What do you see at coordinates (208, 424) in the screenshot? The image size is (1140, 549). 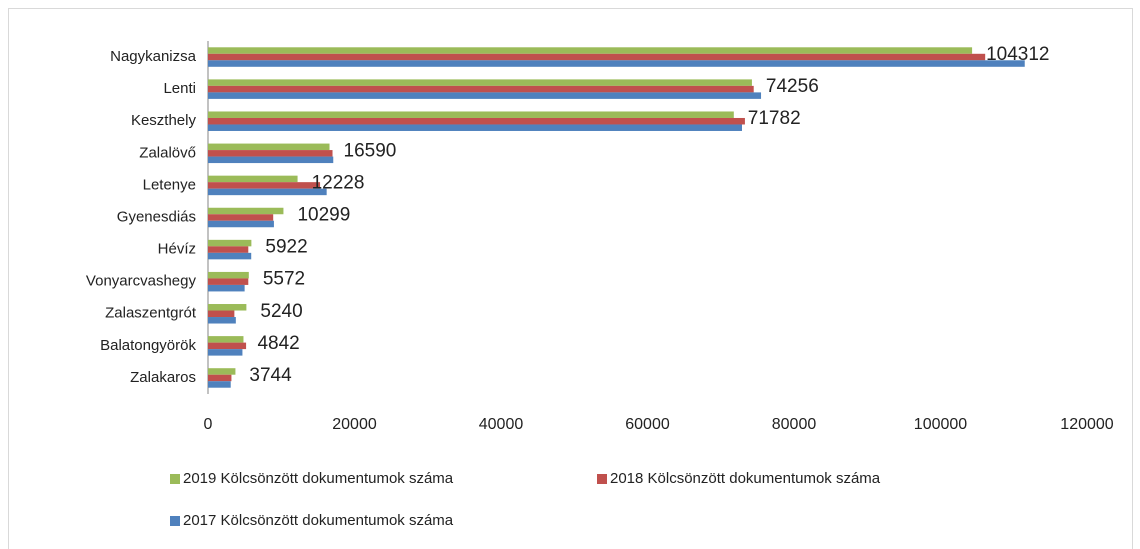 I see `x-tick-label: 0` at bounding box center [208, 424].